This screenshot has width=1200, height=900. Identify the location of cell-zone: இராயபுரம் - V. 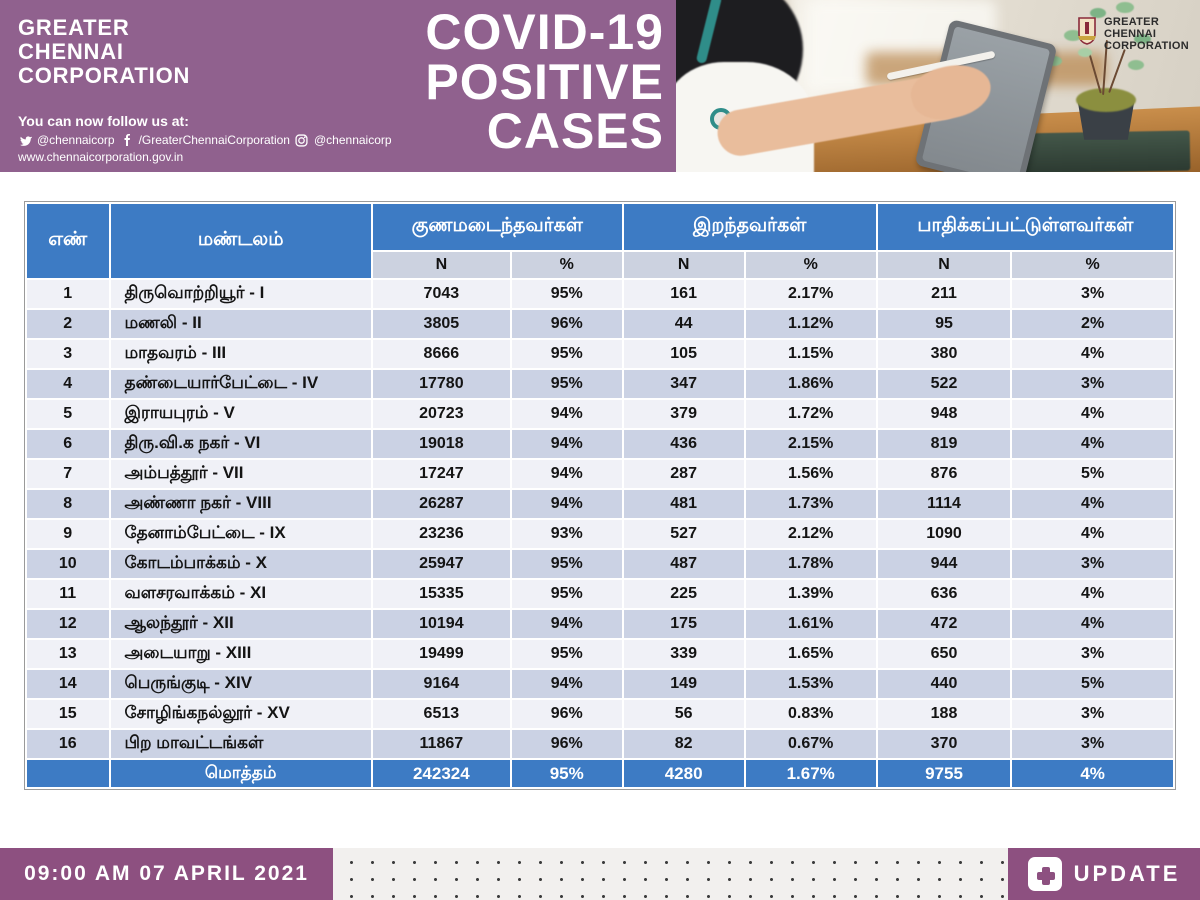
(240, 414).